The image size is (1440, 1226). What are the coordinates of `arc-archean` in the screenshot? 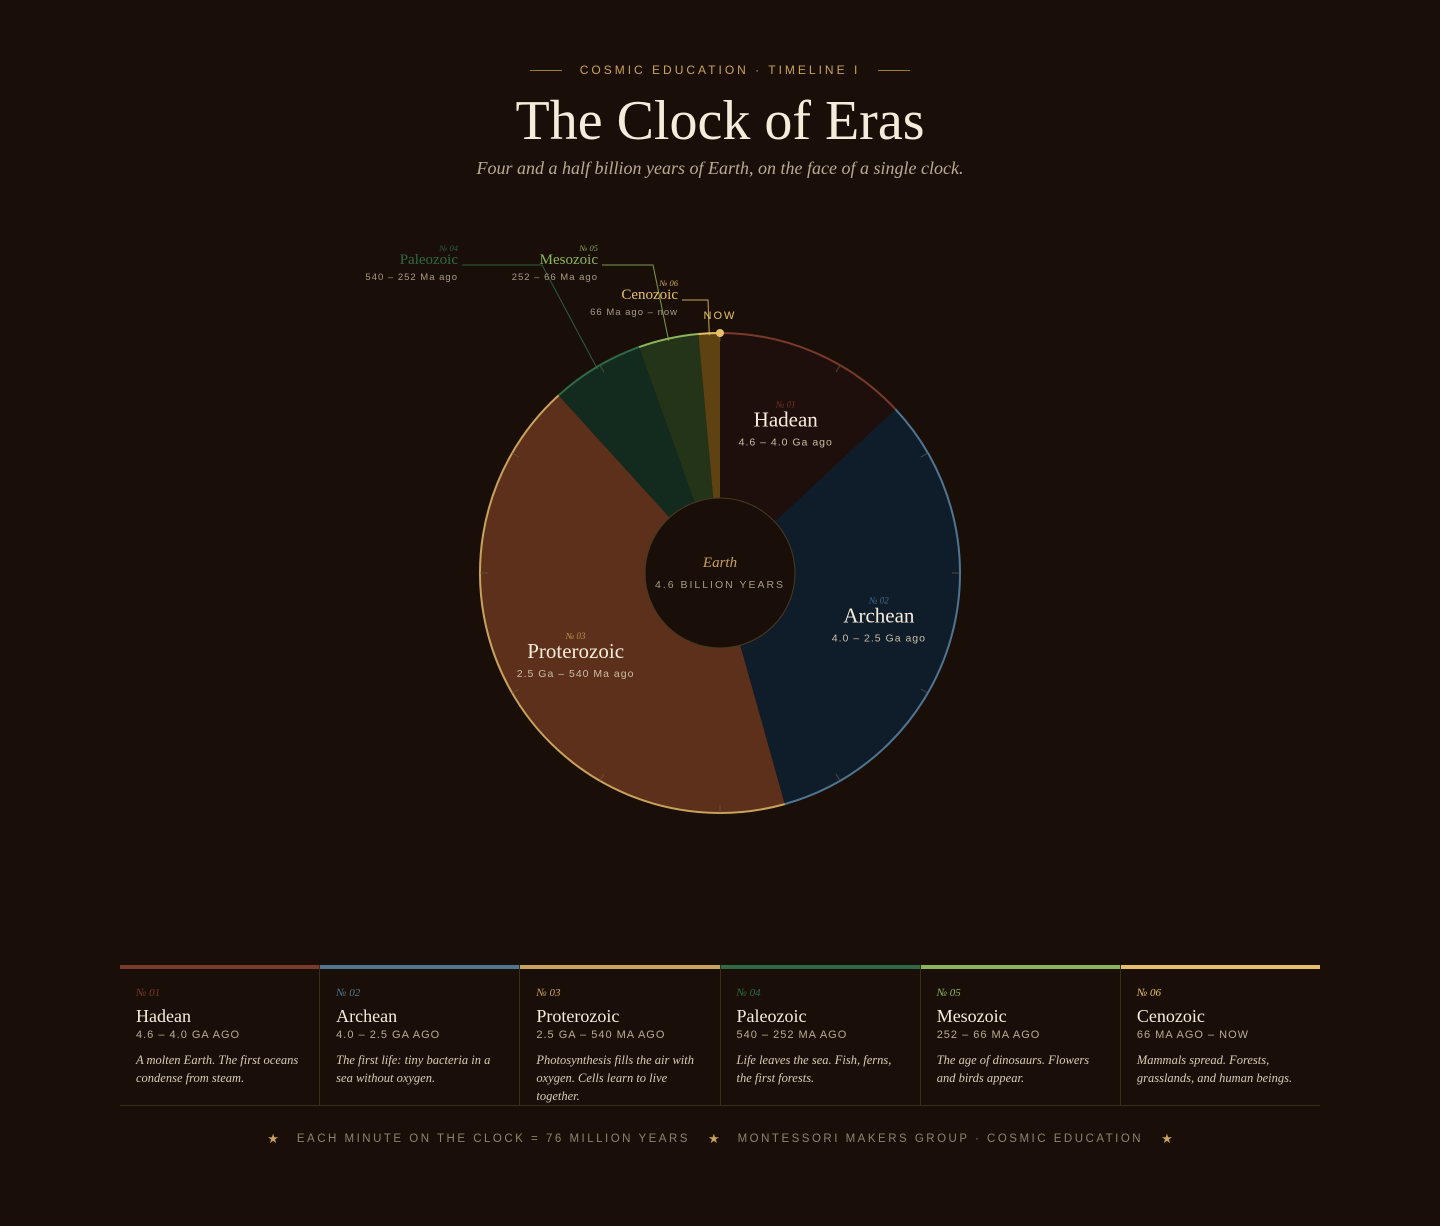 It's located at (872, 607).